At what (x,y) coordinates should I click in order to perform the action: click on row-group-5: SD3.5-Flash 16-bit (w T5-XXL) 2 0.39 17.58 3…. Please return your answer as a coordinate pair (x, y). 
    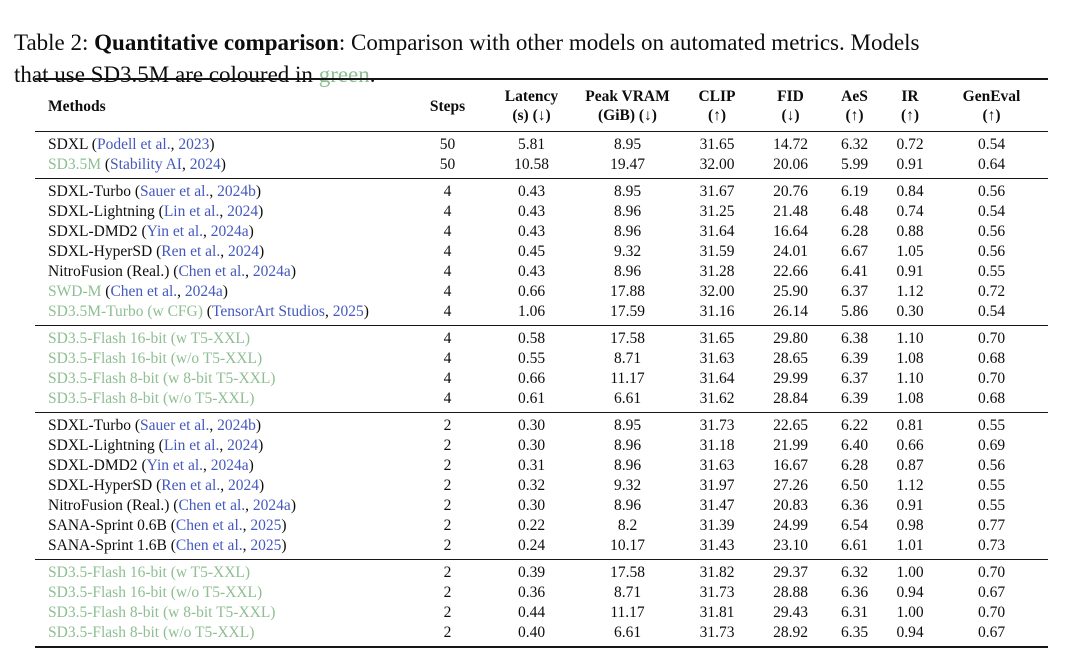
    Looking at the image, I should click on (541, 603).